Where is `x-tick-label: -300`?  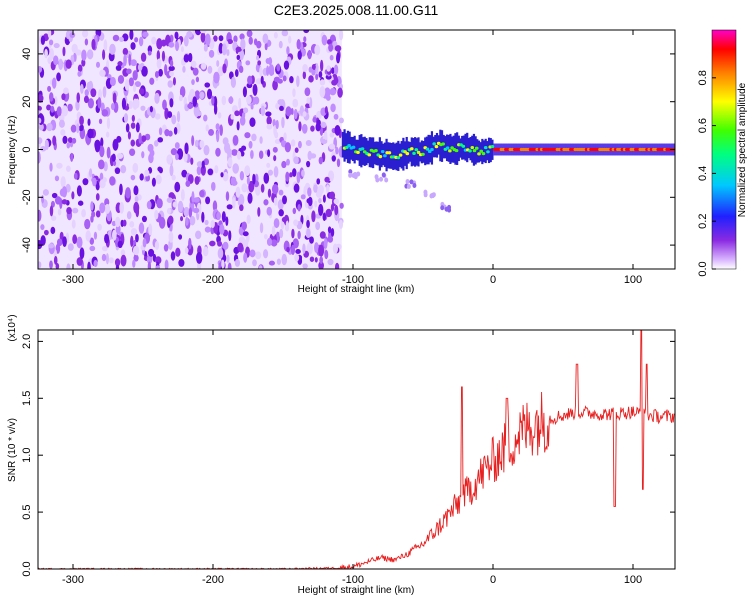 x-tick-label: -300 is located at coordinates (73, 580).